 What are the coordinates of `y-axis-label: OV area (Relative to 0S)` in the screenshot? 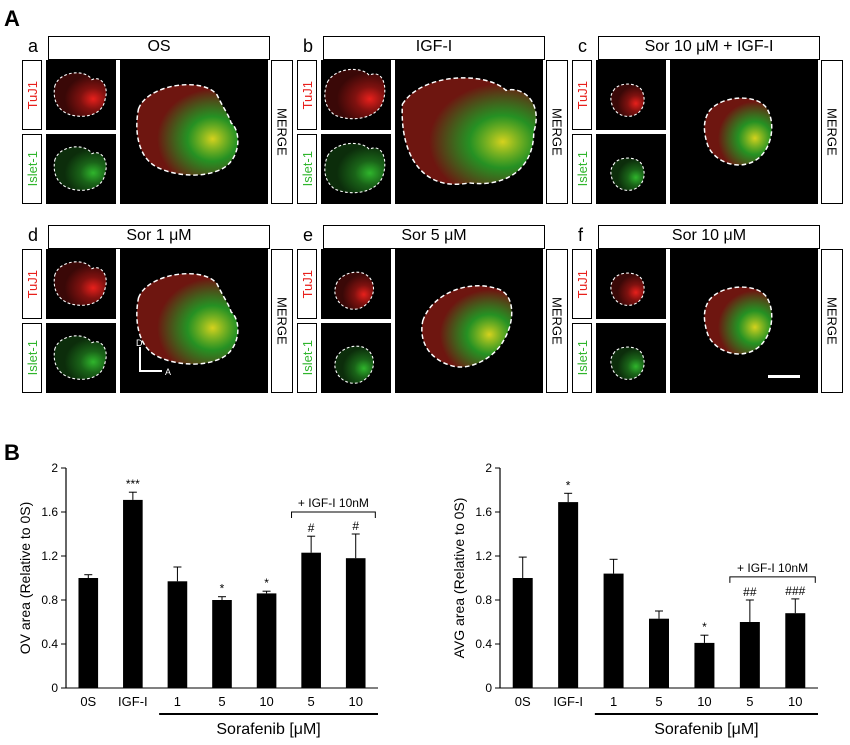 It's located at (25, 578).